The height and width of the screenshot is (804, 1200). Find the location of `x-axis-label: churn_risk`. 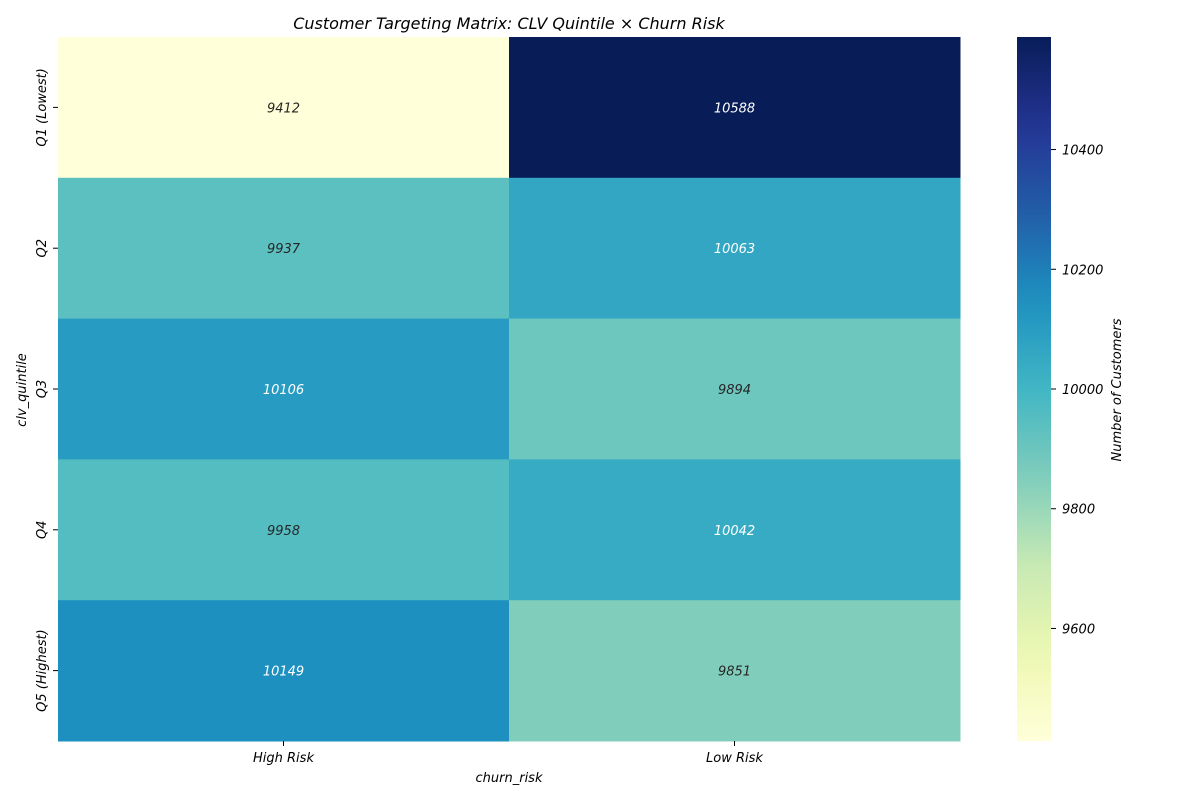

x-axis-label: churn_risk is located at coordinates (509, 778).